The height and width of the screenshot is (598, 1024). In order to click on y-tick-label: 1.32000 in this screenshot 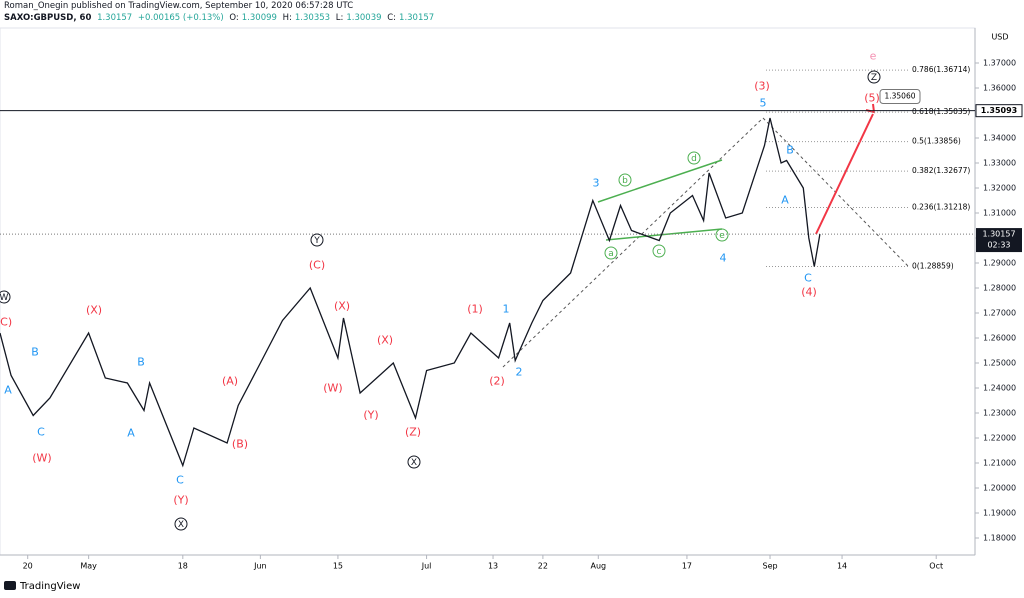, I will do `click(999, 188)`.